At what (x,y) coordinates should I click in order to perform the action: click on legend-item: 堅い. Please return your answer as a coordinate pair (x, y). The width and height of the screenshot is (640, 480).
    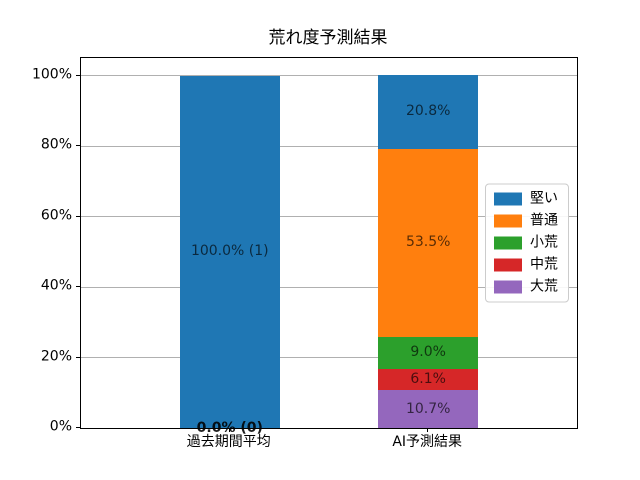
    Looking at the image, I should click on (526, 198).